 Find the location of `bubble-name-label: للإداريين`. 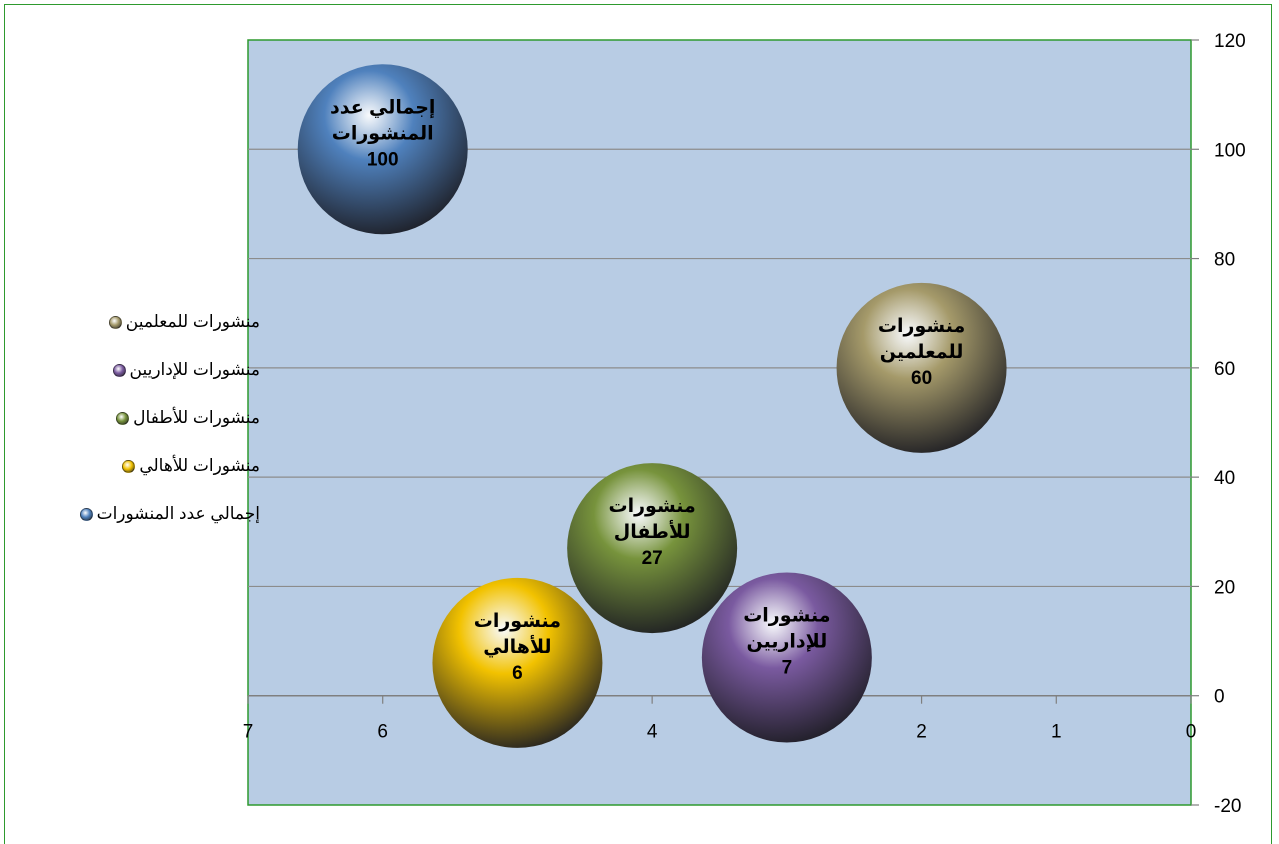

bubble-name-label: للإداريين is located at coordinates (786, 641).